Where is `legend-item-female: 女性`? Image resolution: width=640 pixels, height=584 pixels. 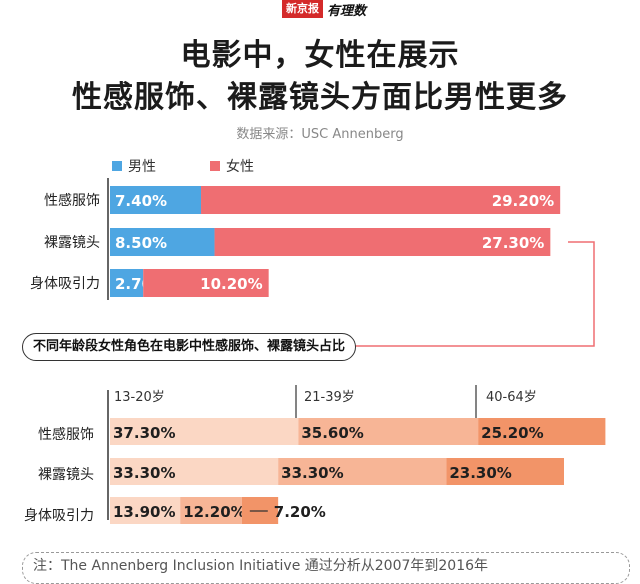
legend-item-female: 女性 is located at coordinates (232, 166).